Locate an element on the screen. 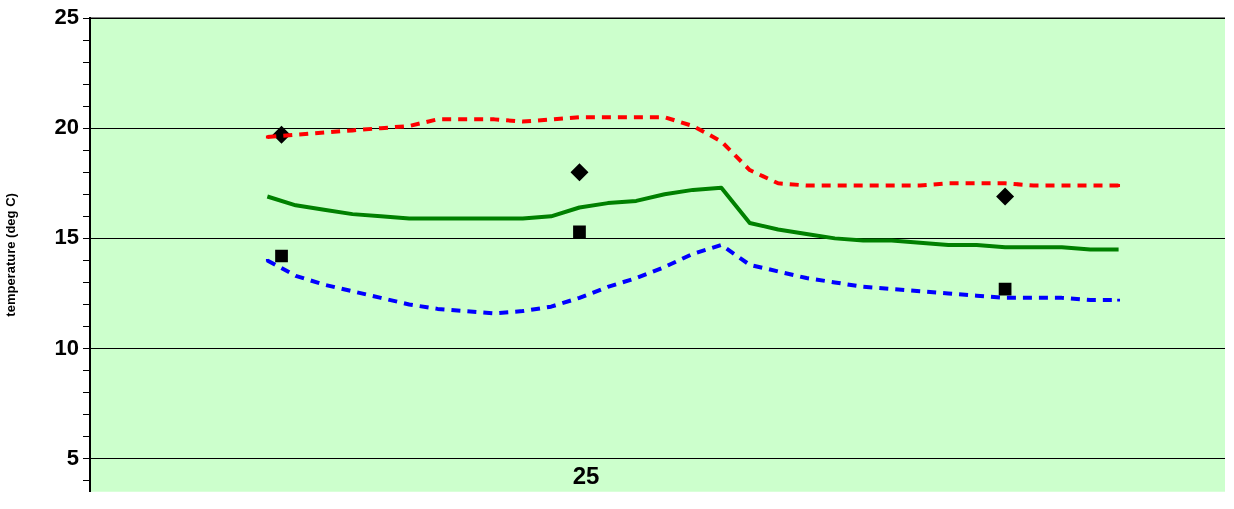 The height and width of the screenshot is (509, 1234). y-tick-label: 20 is located at coordinates (66, 127).